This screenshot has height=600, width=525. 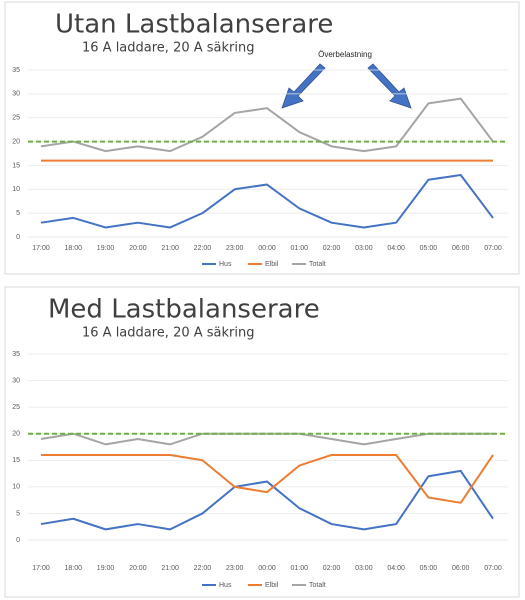 I want to click on chart-title: Med Lastbalanserare, so click(x=184, y=310).